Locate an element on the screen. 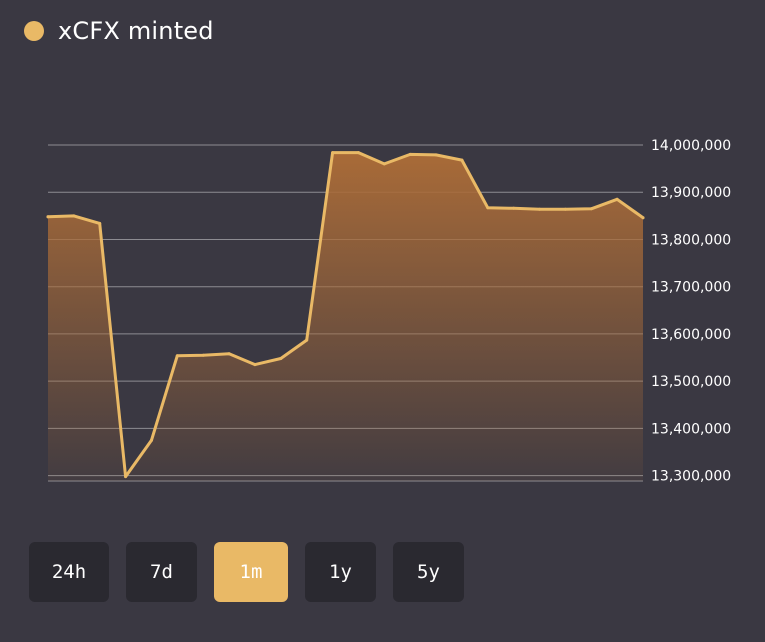 Image resolution: width=765 pixels, height=642 pixels. range-button-1y: 1y is located at coordinates (340, 572).